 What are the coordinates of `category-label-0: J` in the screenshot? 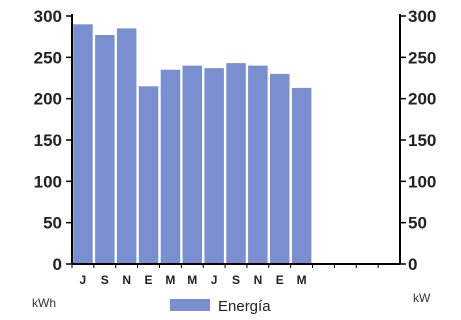 It's located at (83, 280).